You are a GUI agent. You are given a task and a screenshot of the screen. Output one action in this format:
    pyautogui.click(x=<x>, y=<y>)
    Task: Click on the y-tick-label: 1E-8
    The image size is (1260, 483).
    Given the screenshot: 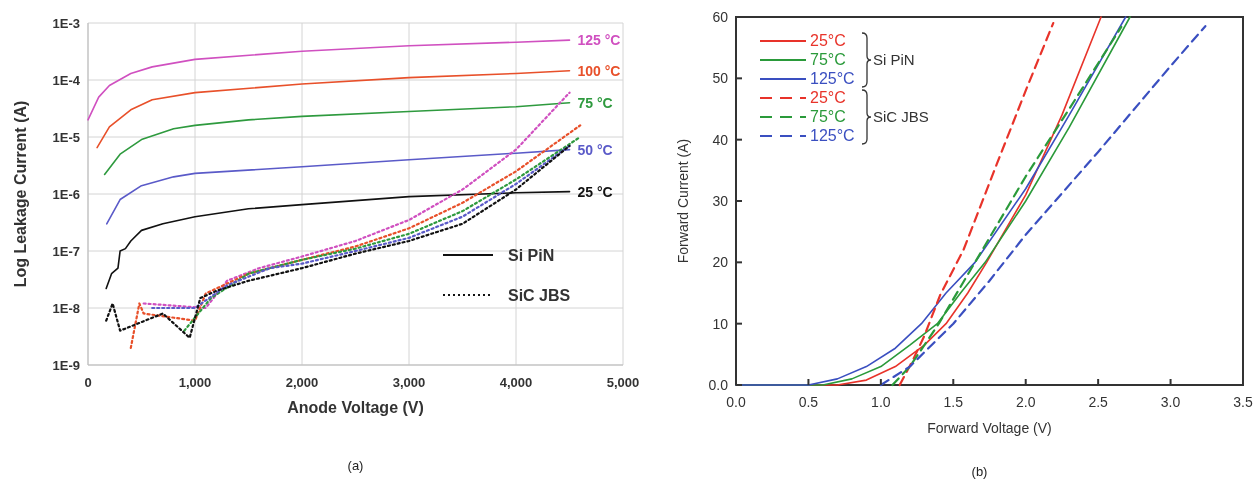 What is the action you would take?
    pyautogui.click(x=66, y=308)
    